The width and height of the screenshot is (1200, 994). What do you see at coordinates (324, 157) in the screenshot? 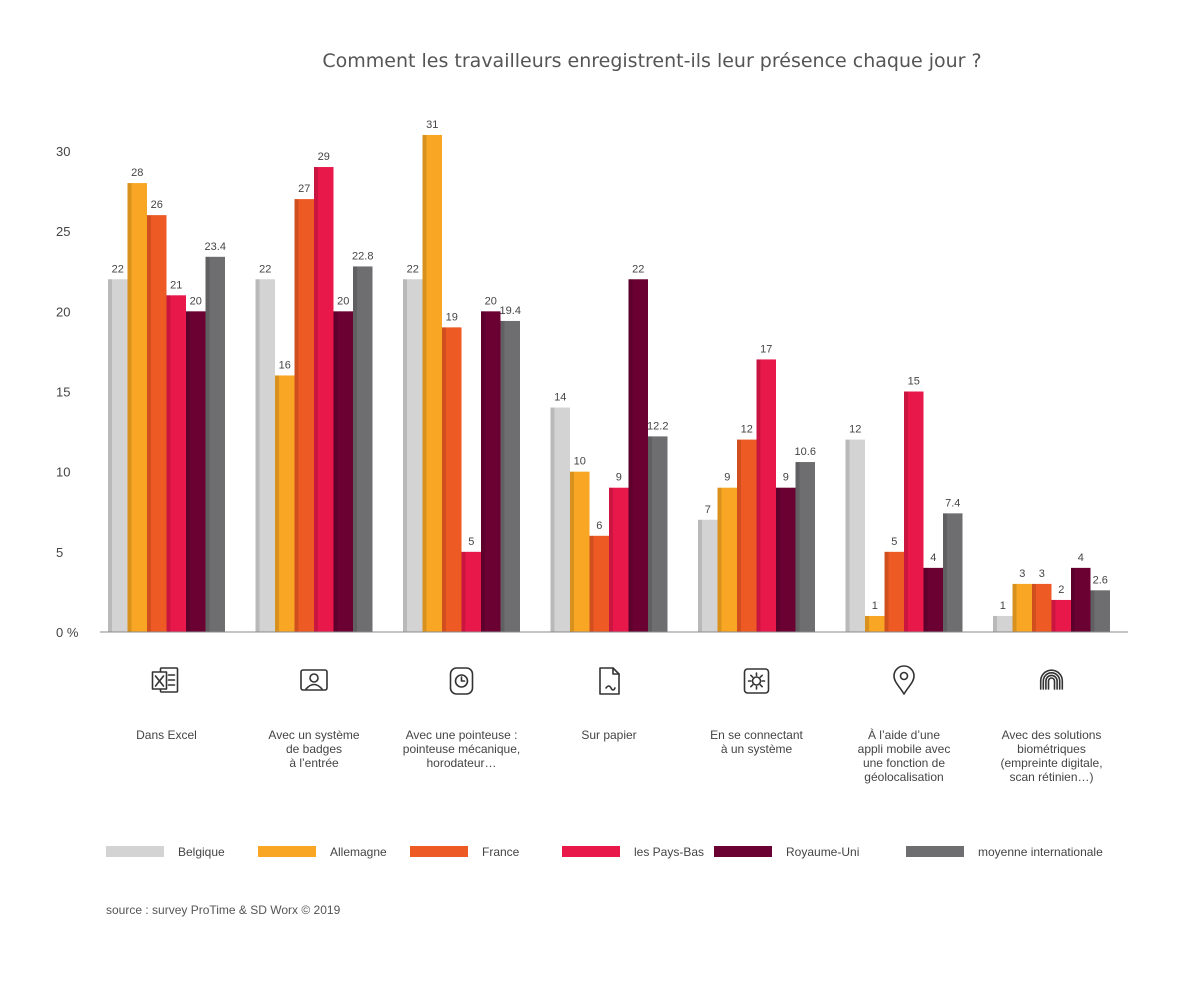
I see `data-label: 29` at bounding box center [324, 157].